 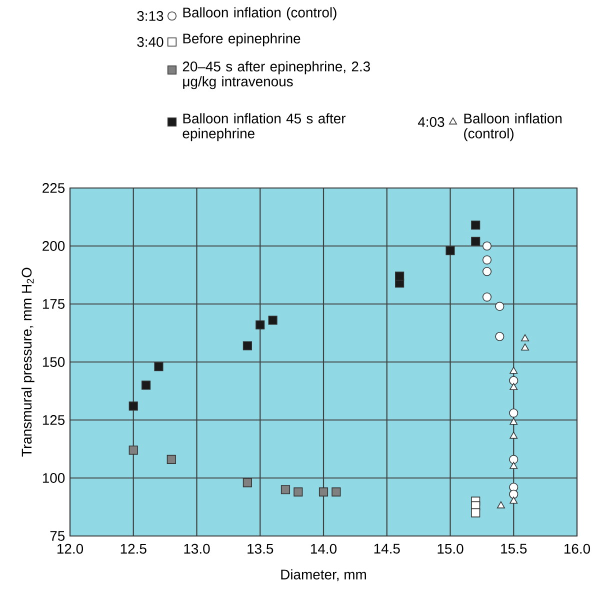 I want to click on y-tick-label: 150, so click(x=53, y=362).